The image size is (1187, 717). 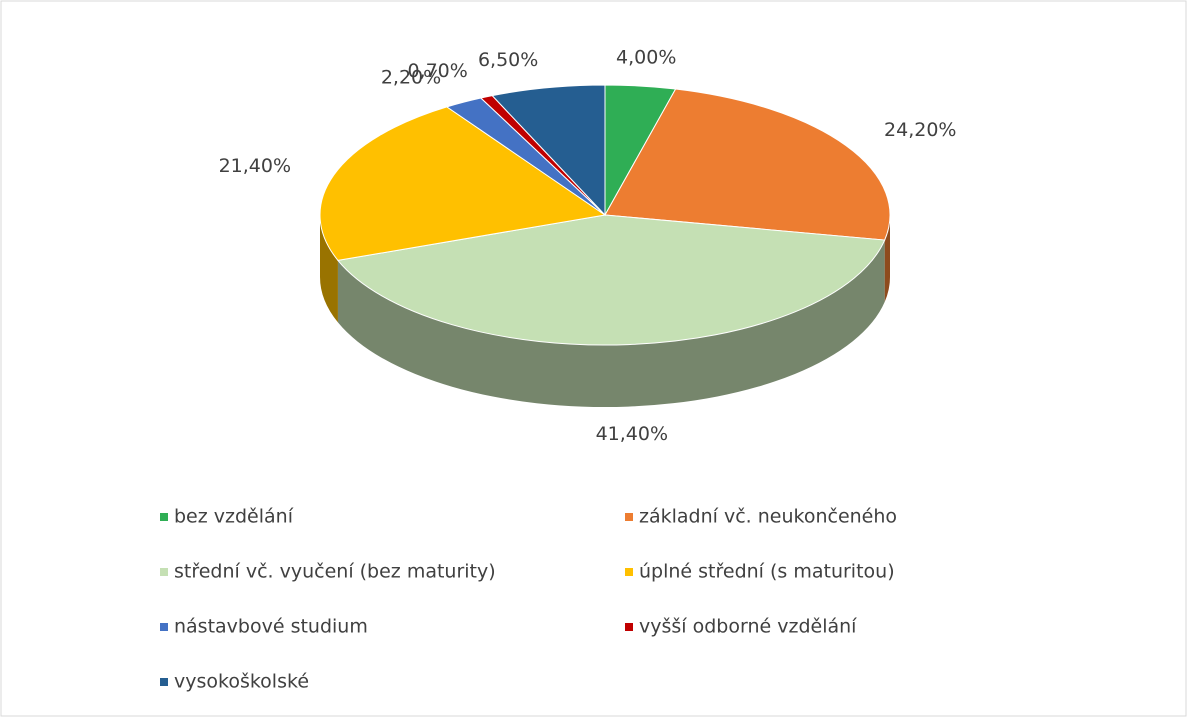 What do you see at coordinates (920, 130) in the screenshot?
I see `data-label: 24,20%` at bounding box center [920, 130].